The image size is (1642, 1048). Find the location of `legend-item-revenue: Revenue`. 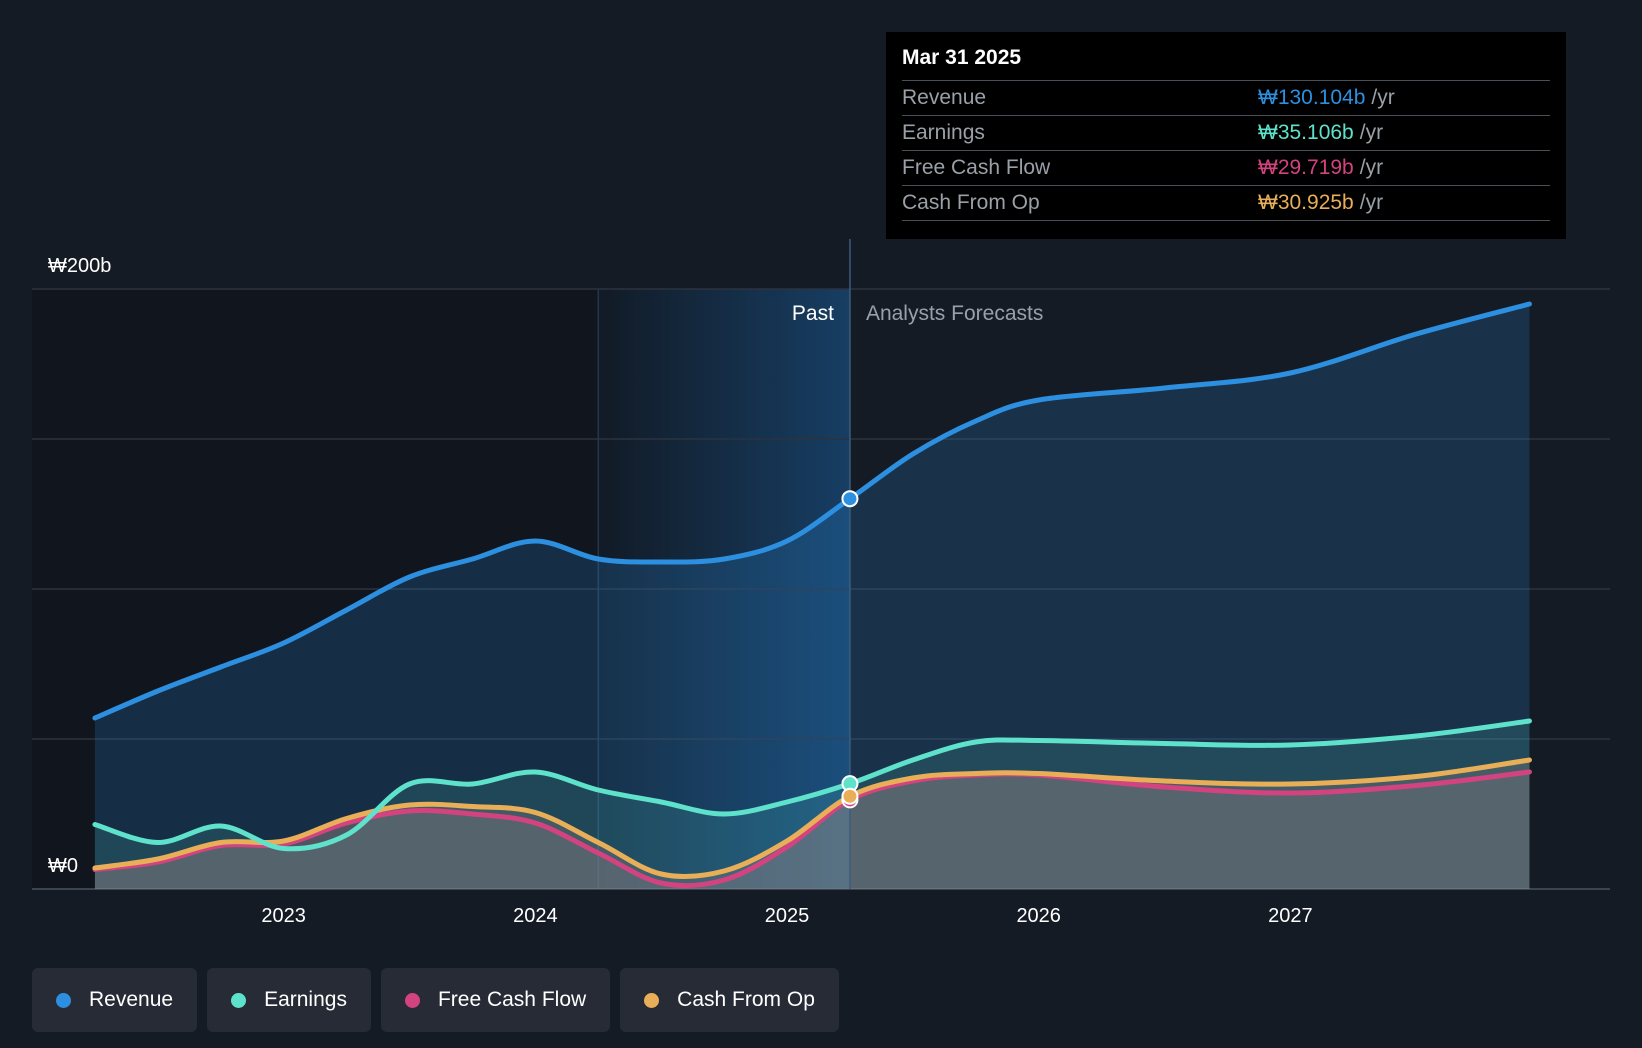

legend-item-revenue: Revenue is located at coordinates (115, 1000).